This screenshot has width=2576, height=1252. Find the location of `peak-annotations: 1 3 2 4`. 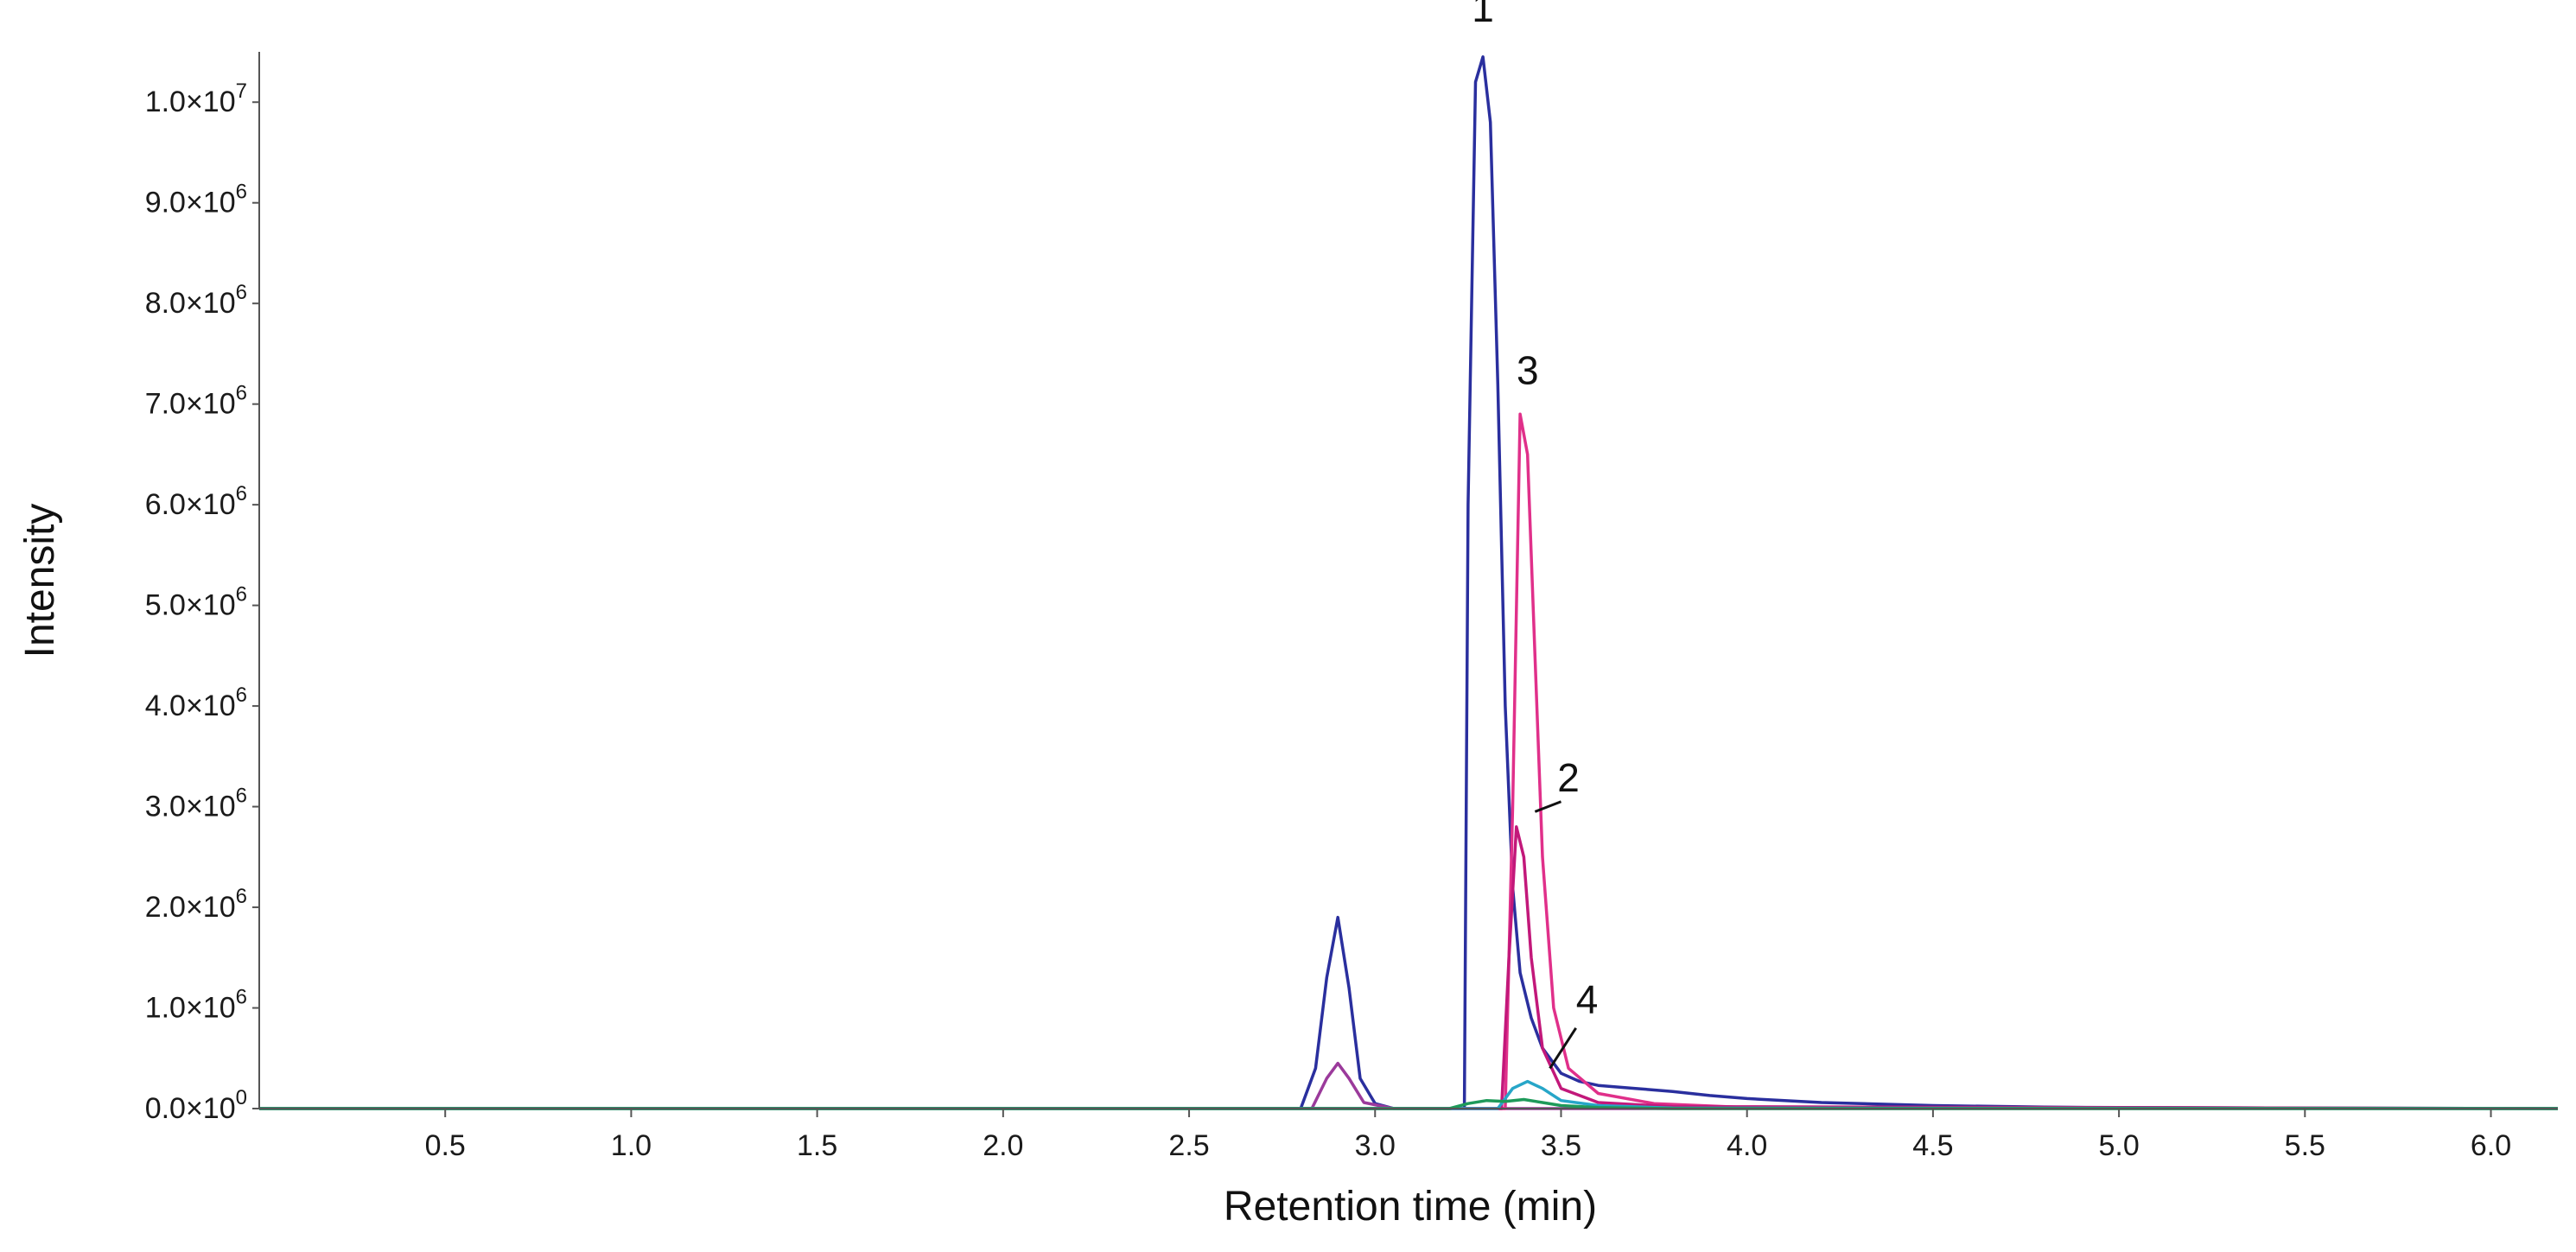

peak-annotations: 1 3 2 4 is located at coordinates (1535, 535).